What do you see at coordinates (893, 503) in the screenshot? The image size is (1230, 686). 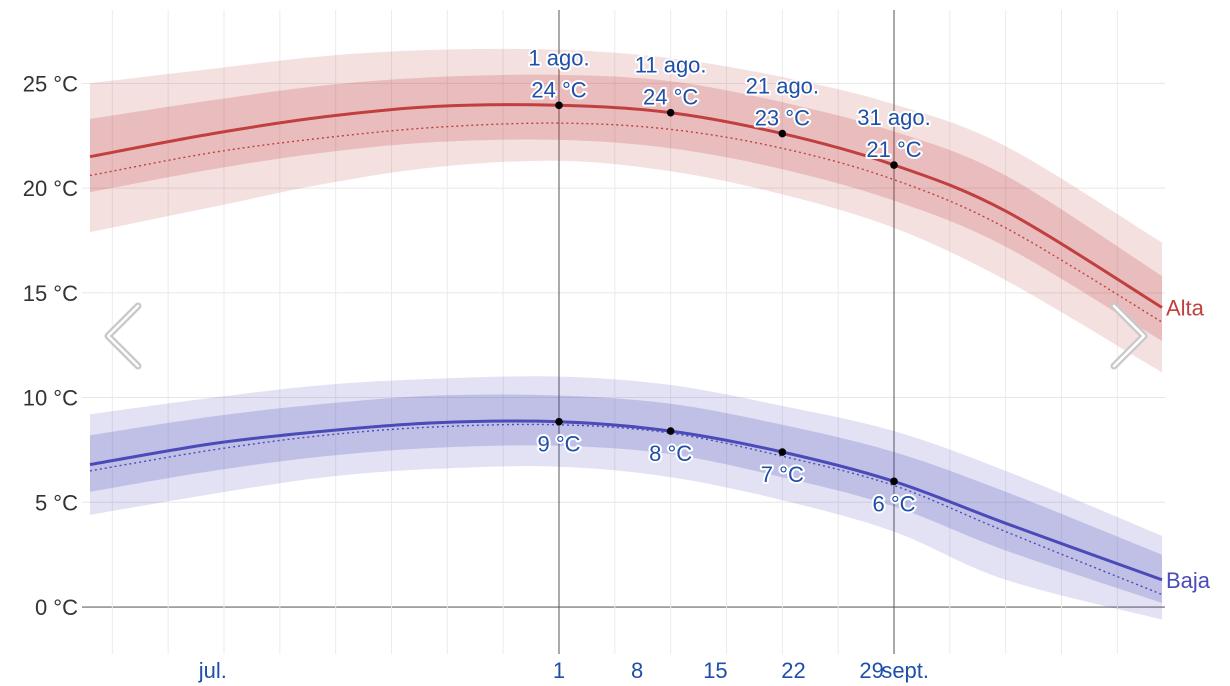 I see `annotation-value: 6 °C` at bounding box center [893, 503].